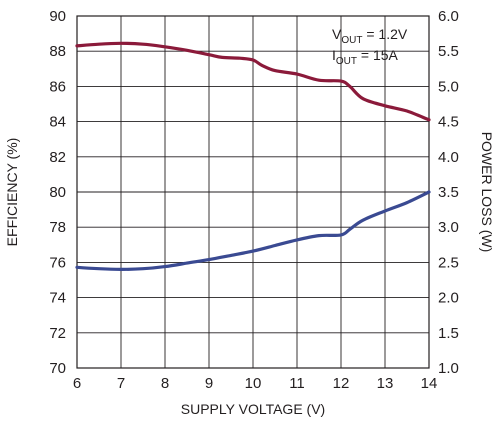 This screenshot has height=423, width=497. I want to click on annotation-vout: VOUT = 1.2V, so click(370, 36).